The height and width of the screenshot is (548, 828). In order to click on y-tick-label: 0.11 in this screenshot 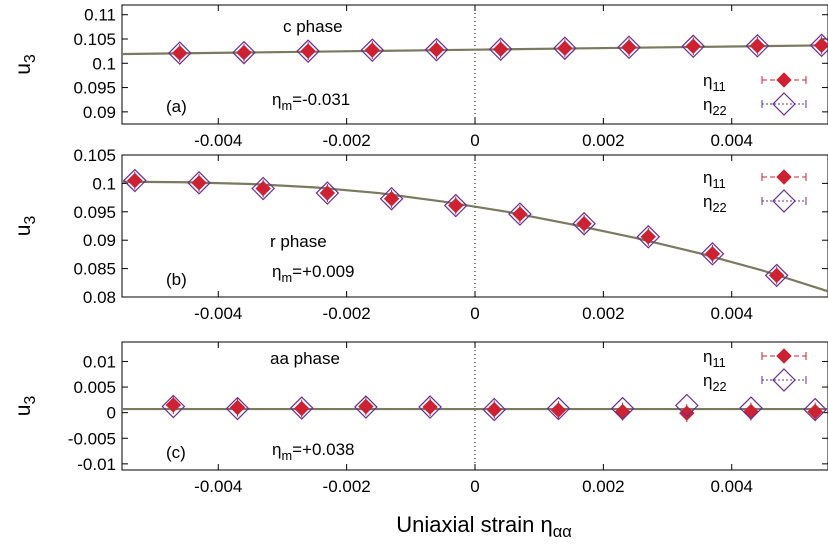, I will do `click(100, 15)`.